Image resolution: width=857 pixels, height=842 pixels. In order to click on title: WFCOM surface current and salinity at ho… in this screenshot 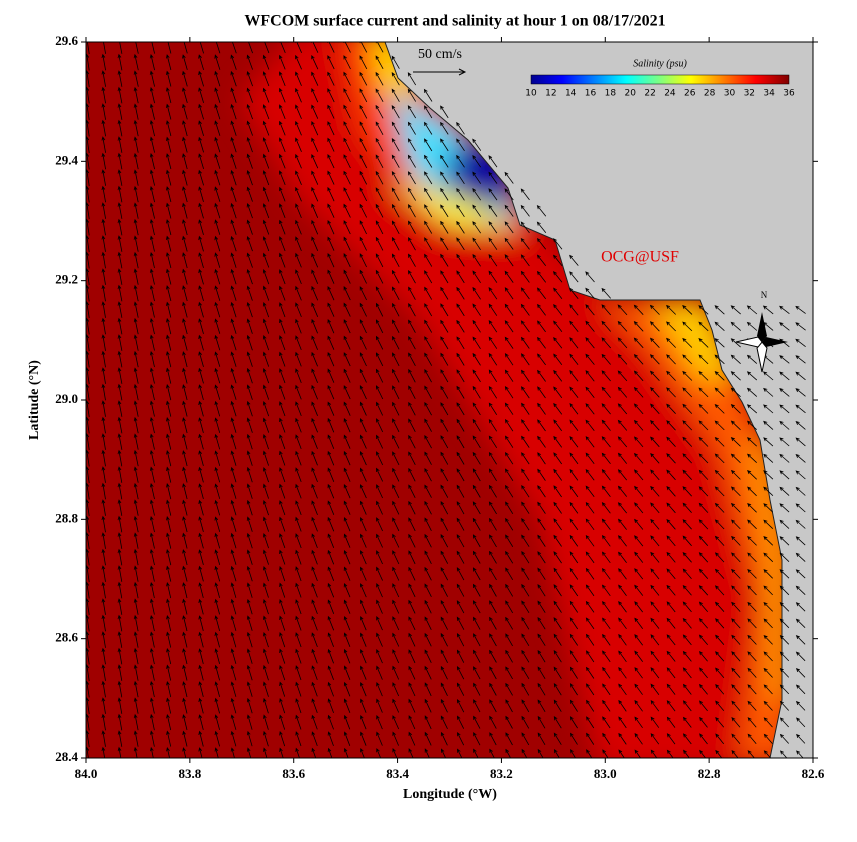, I will do `click(454, 21)`.